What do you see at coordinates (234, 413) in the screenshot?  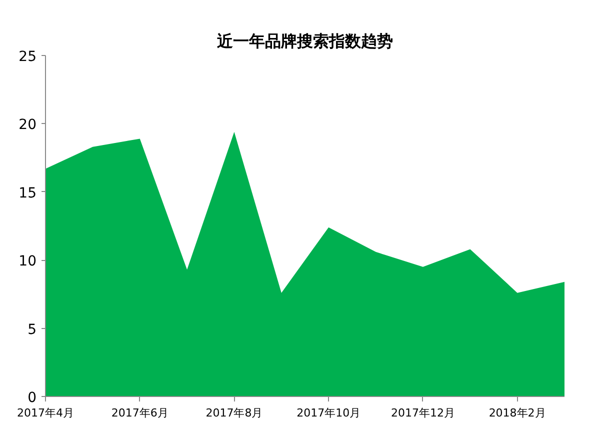 I see `x-tick-label: 2017年8月` at bounding box center [234, 413].